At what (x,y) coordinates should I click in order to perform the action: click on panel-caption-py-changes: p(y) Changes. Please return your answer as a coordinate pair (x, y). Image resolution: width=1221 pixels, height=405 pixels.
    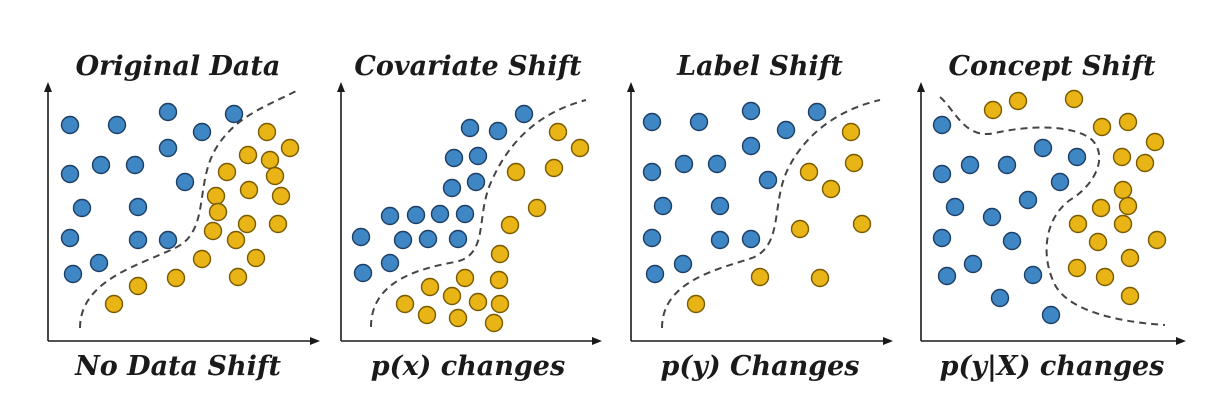
    Looking at the image, I should click on (759, 366).